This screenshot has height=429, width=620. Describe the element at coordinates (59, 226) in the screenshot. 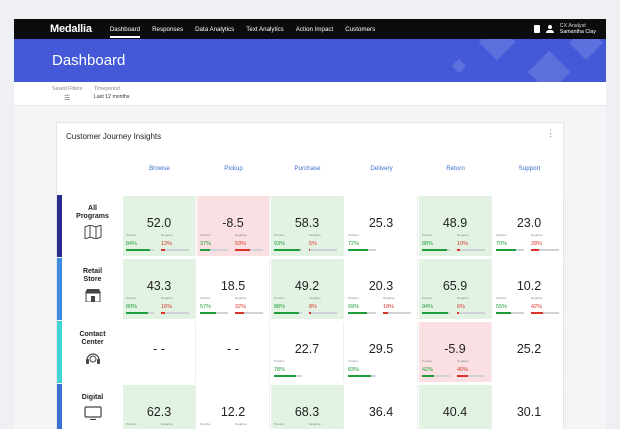

I see `row-color-stripe` at that location.